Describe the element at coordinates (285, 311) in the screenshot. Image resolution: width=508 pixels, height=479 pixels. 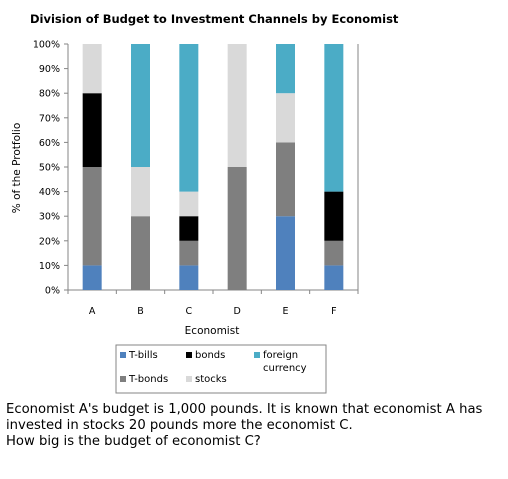
I see `x-tick-label: E` at that location.